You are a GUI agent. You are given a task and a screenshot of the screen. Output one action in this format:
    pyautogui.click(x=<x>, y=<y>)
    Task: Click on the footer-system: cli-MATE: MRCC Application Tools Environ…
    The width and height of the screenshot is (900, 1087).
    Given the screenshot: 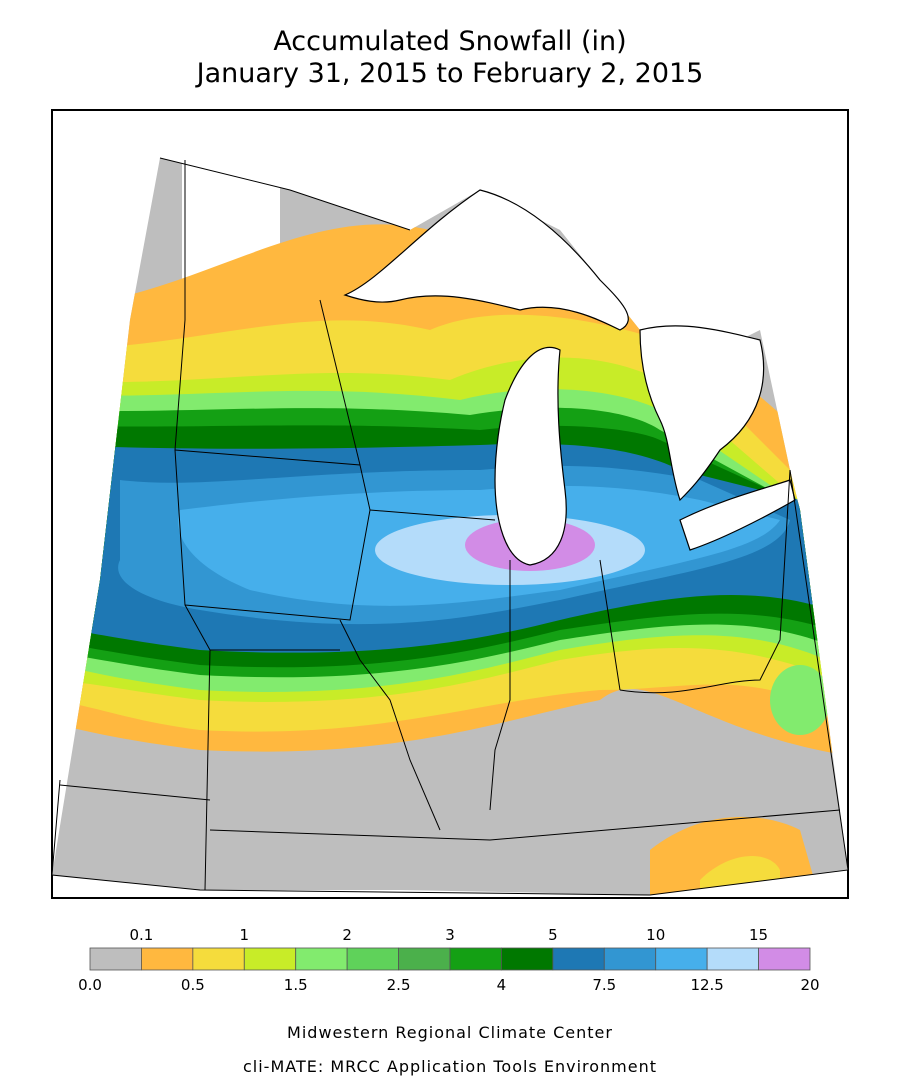 What is the action you would take?
    pyautogui.click(x=450, y=1066)
    